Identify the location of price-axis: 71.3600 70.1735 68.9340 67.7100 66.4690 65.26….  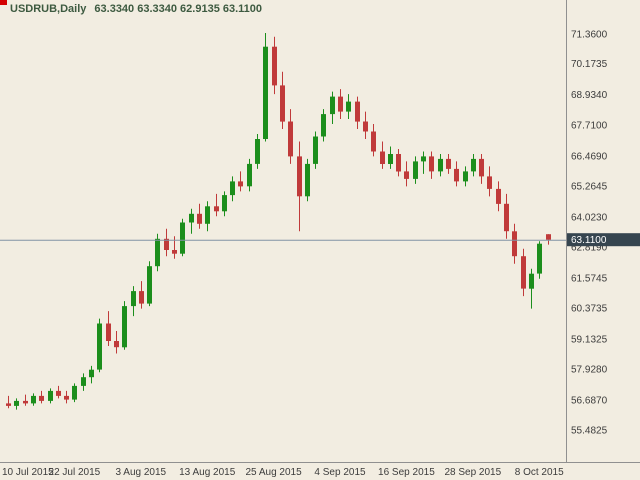
(589, 233).